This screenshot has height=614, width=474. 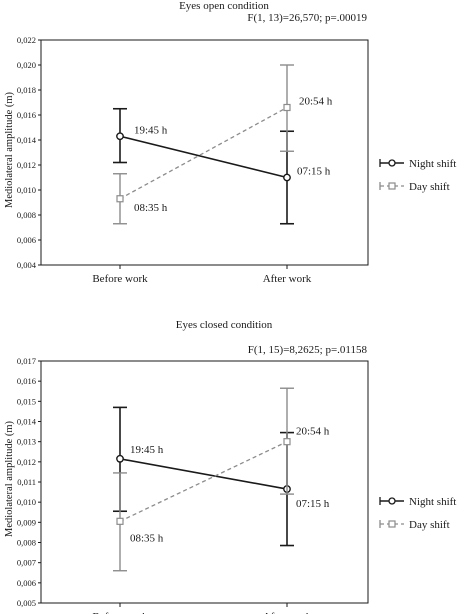 What do you see at coordinates (26, 522) in the screenshot?
I see `y-tick-label: 0,009` at bounding box center [26, 522].